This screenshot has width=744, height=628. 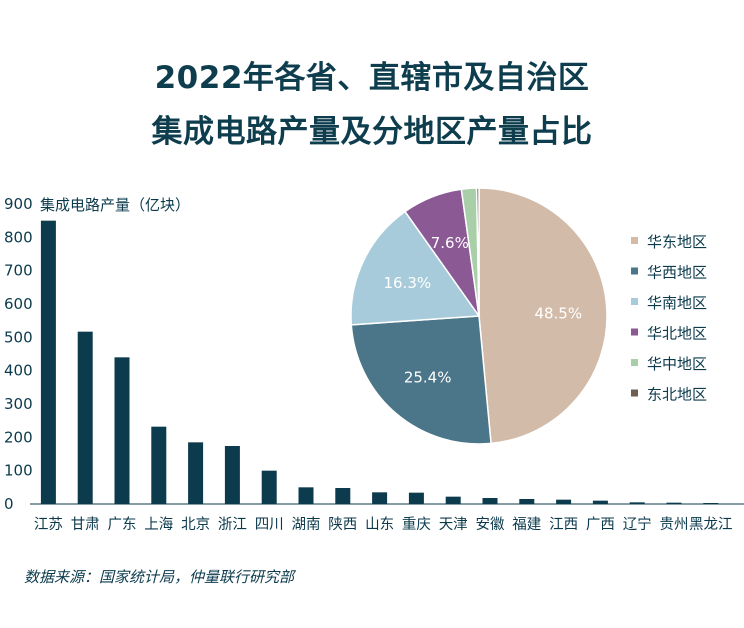 I want to click on x-tick-label: 福建, so click(x=526, y=524).